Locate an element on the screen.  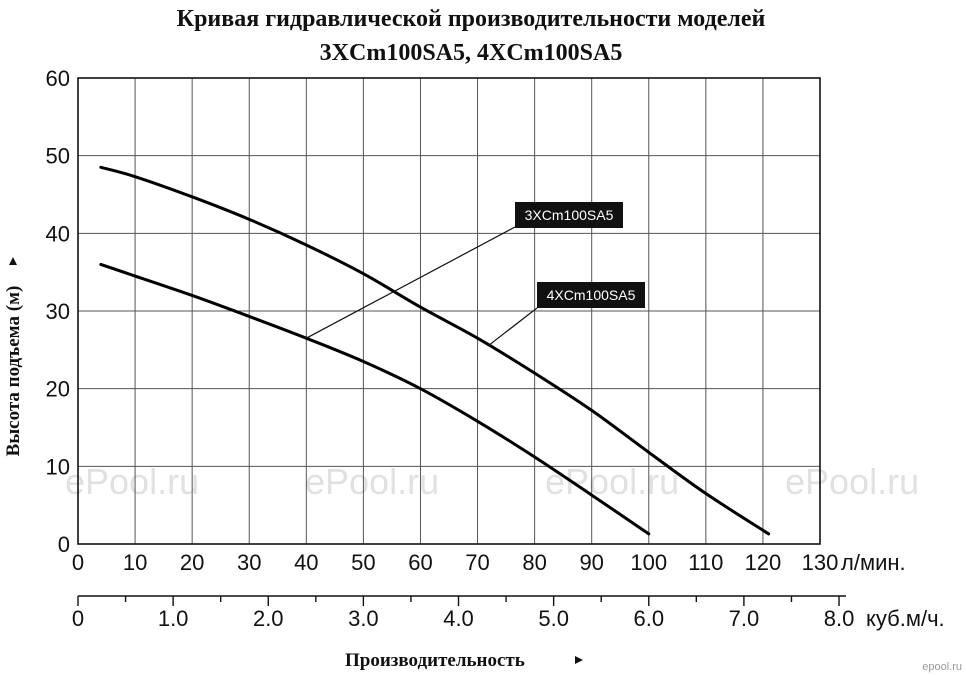
y-tick-label: 30 is located at coordinates (58, 311).